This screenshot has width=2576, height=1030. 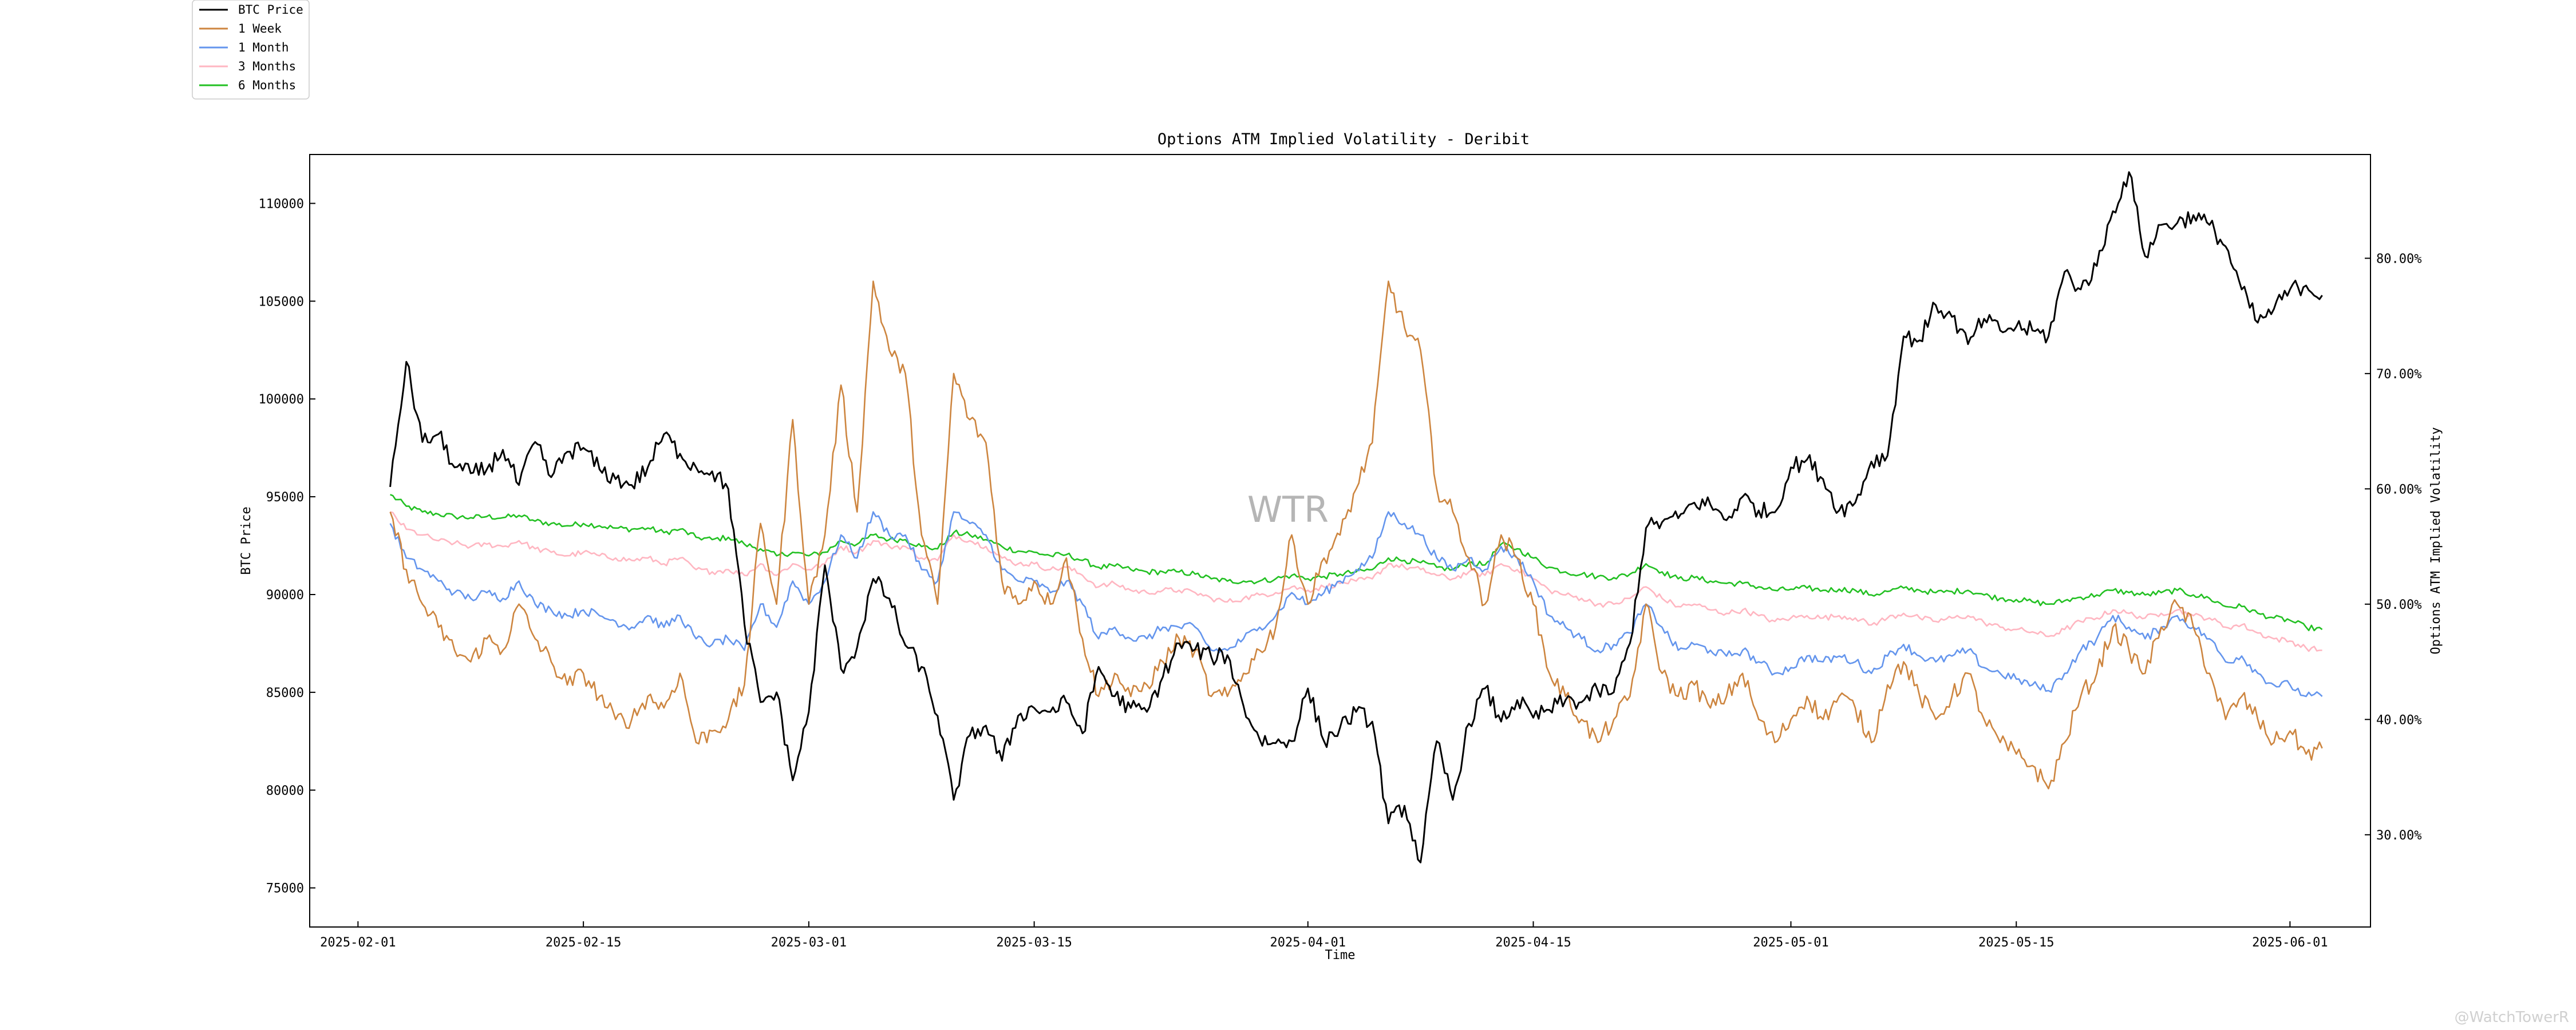 What do you see at coordinates (285, 497) in the screenshot?
I see `y-left-tick-label: 95000` at bounding box center [285, 497].